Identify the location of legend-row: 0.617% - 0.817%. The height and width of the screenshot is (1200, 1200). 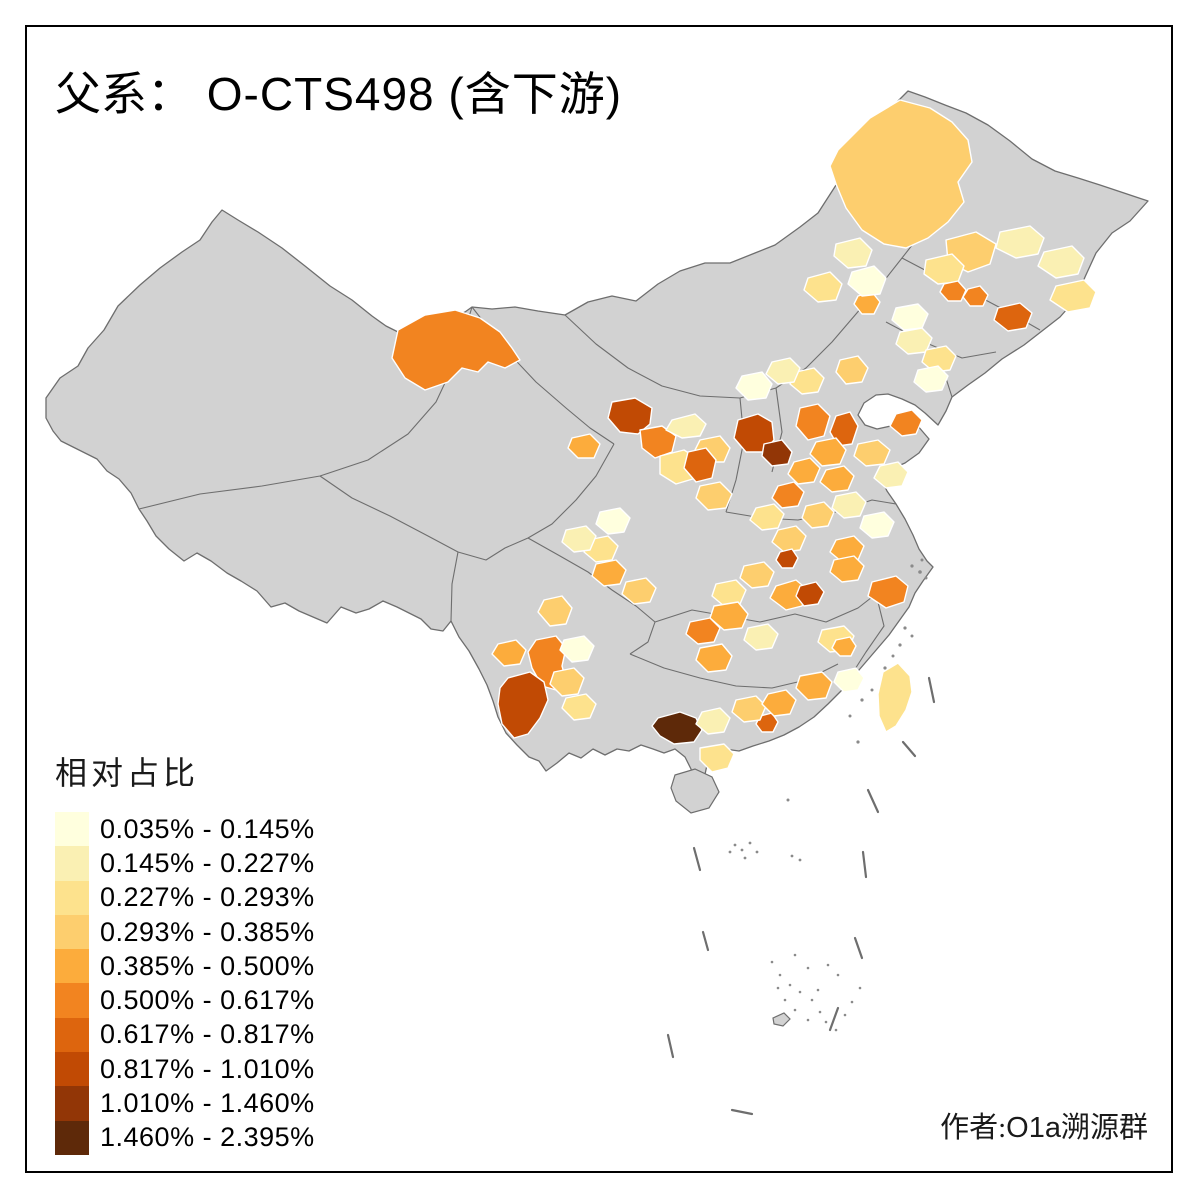
(185, 1035).